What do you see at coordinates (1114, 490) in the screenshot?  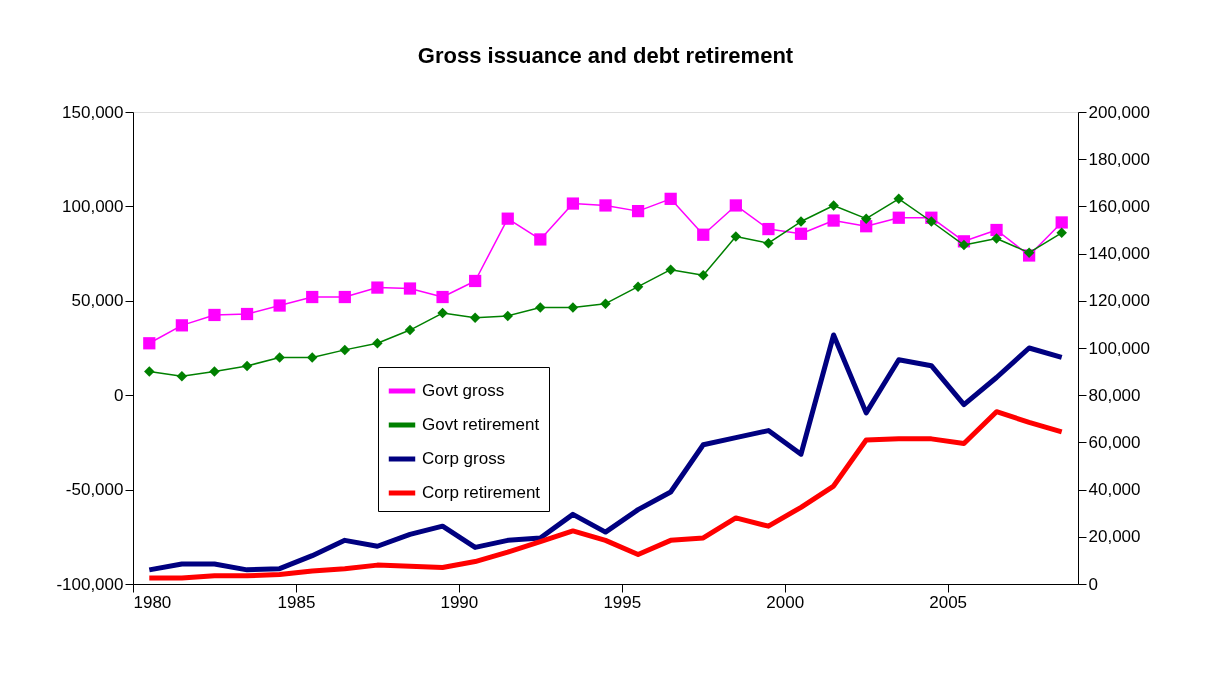 I see `y2-tick-label: 40,000` at bounding box center [1114, 490].